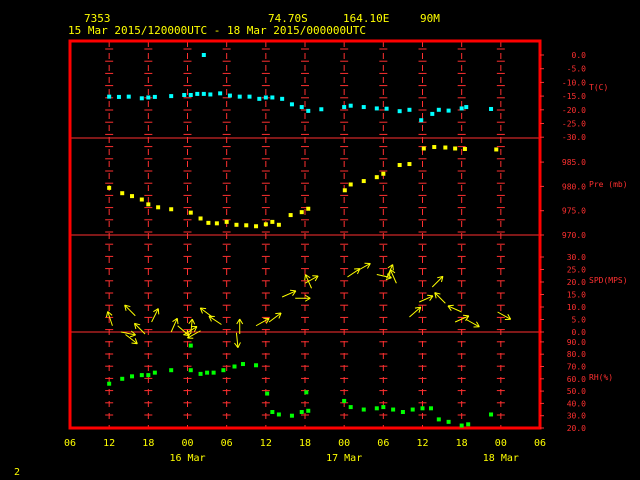 The height and width of the screenshot is (480, 640). Describe the element at coordinates (574, 137) in the screenshot. I see `y-tick-label: -30.0` at that location.